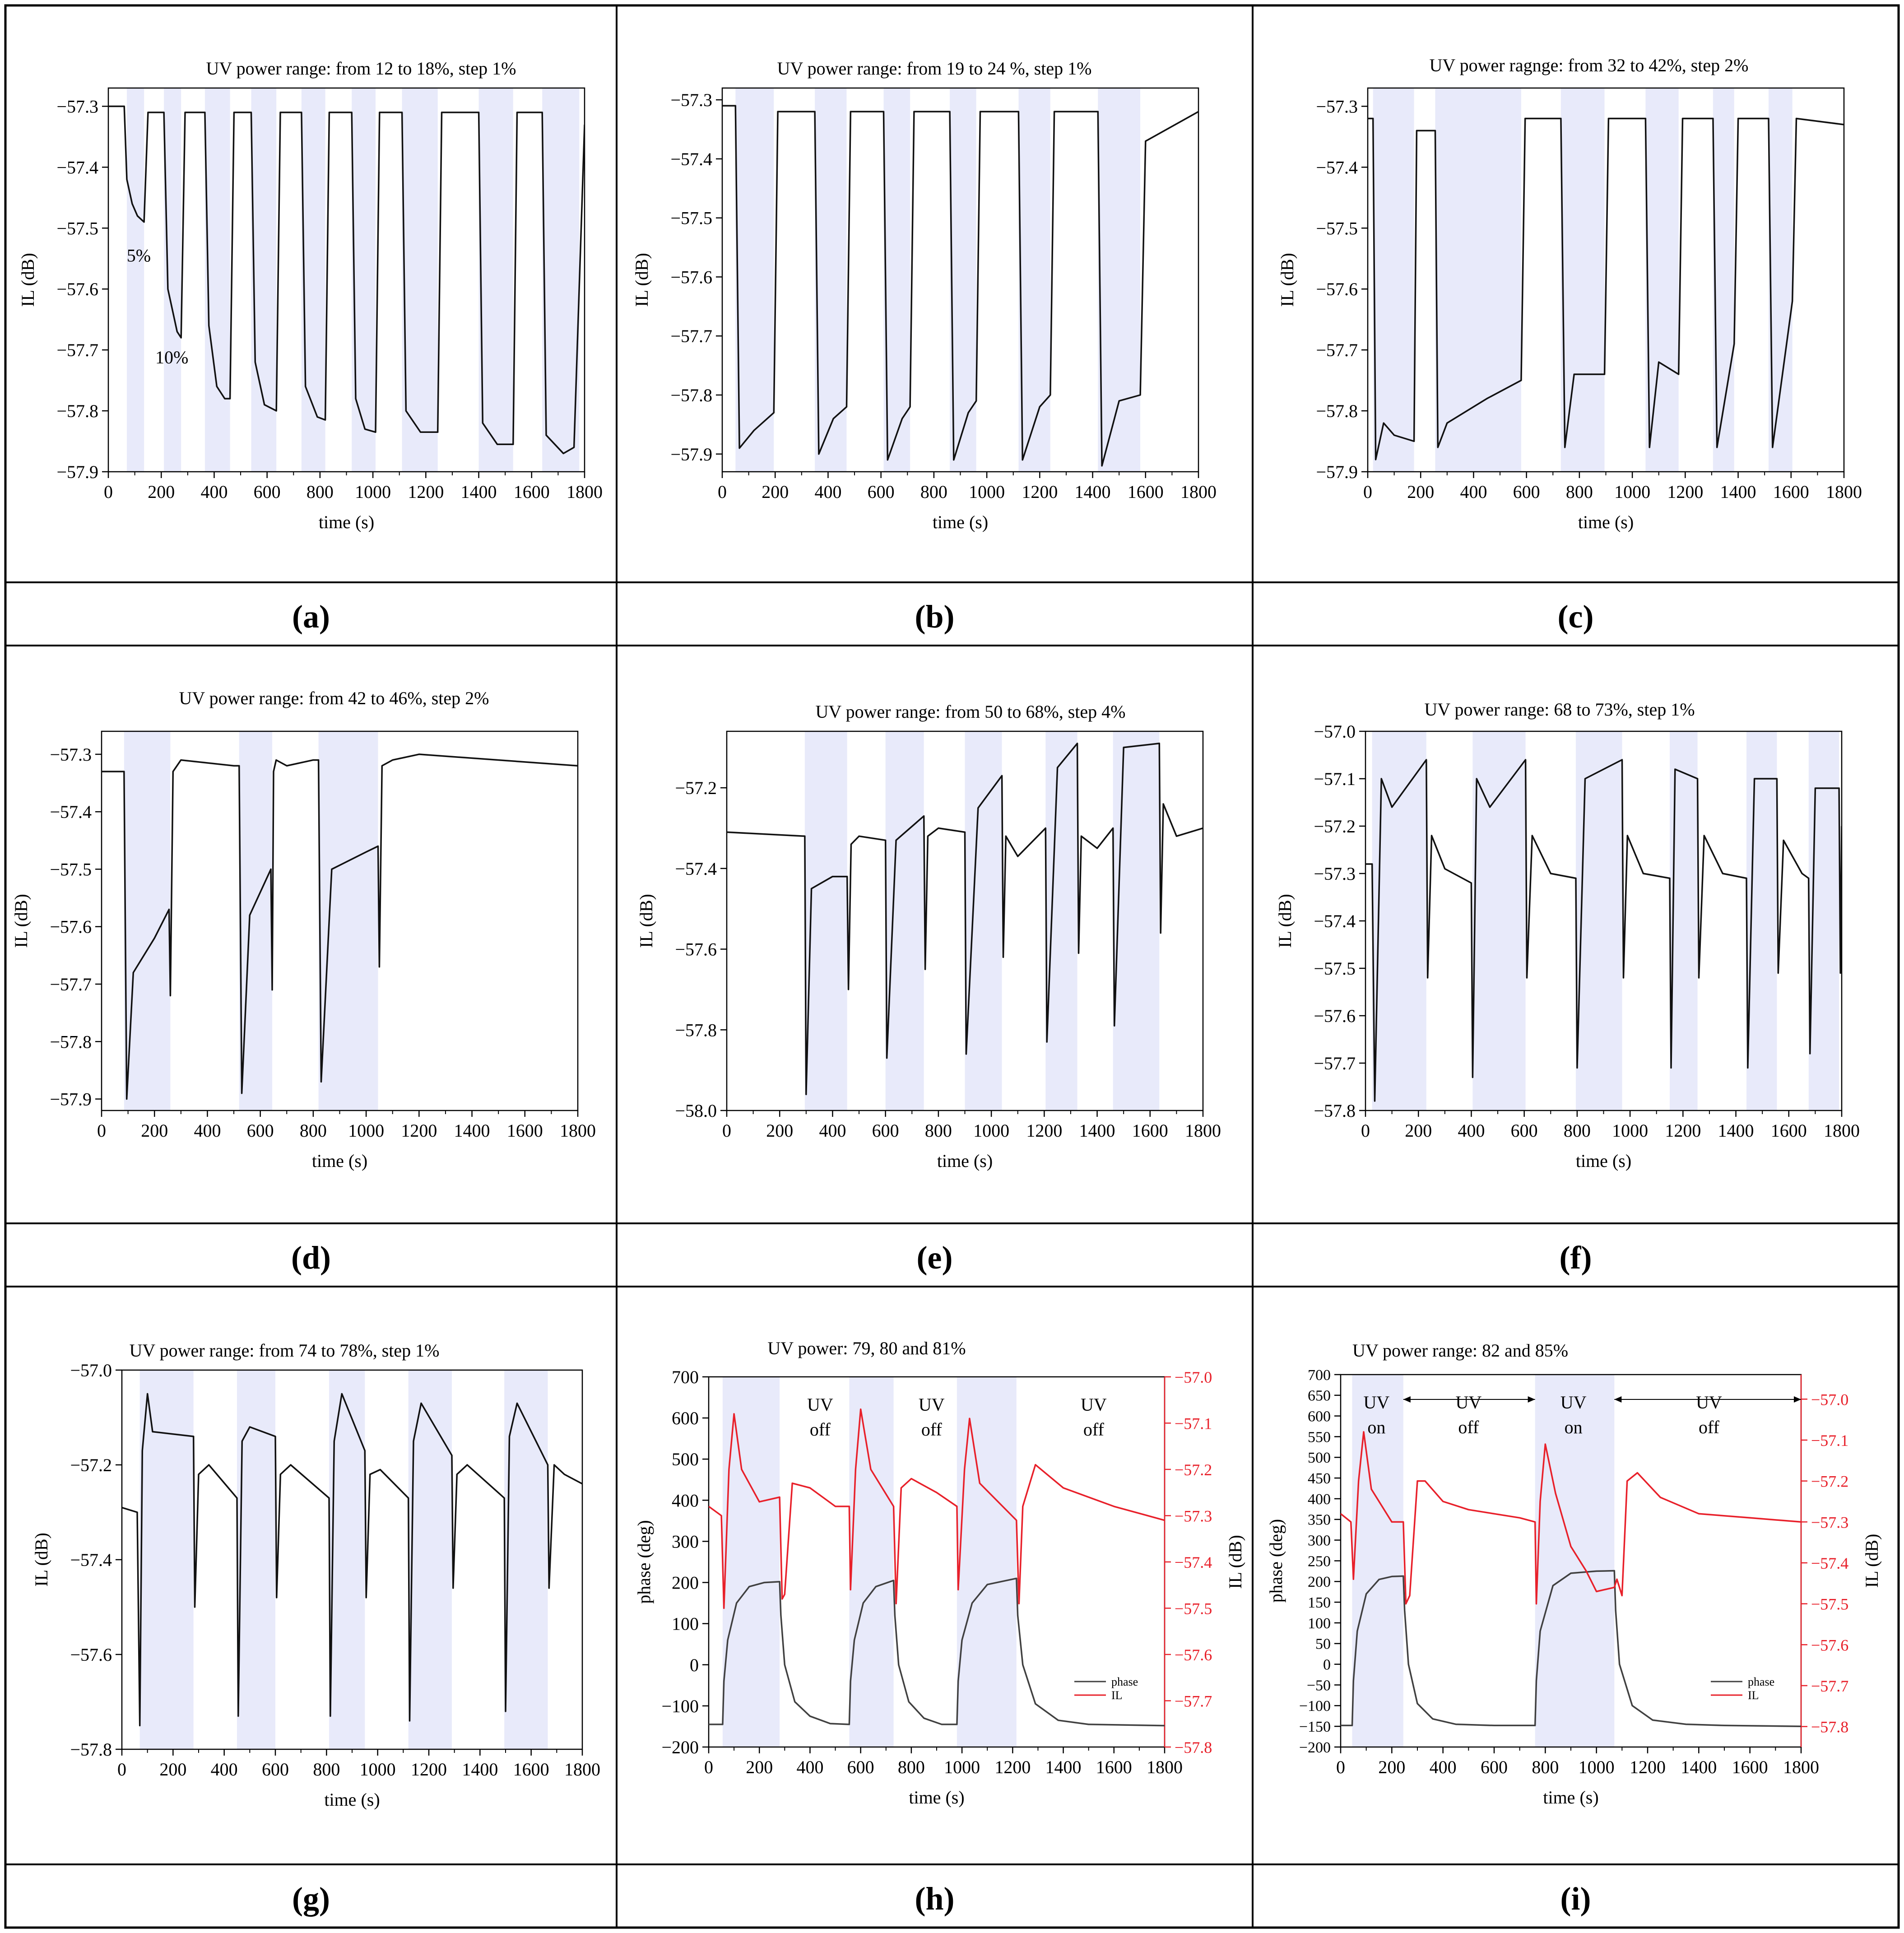 The height and width of the screenshot is (1933, 1904). Describe the element at coordinates (91, 1370) in the screenshot. I see `y-tick-label: −57.0` at that location.